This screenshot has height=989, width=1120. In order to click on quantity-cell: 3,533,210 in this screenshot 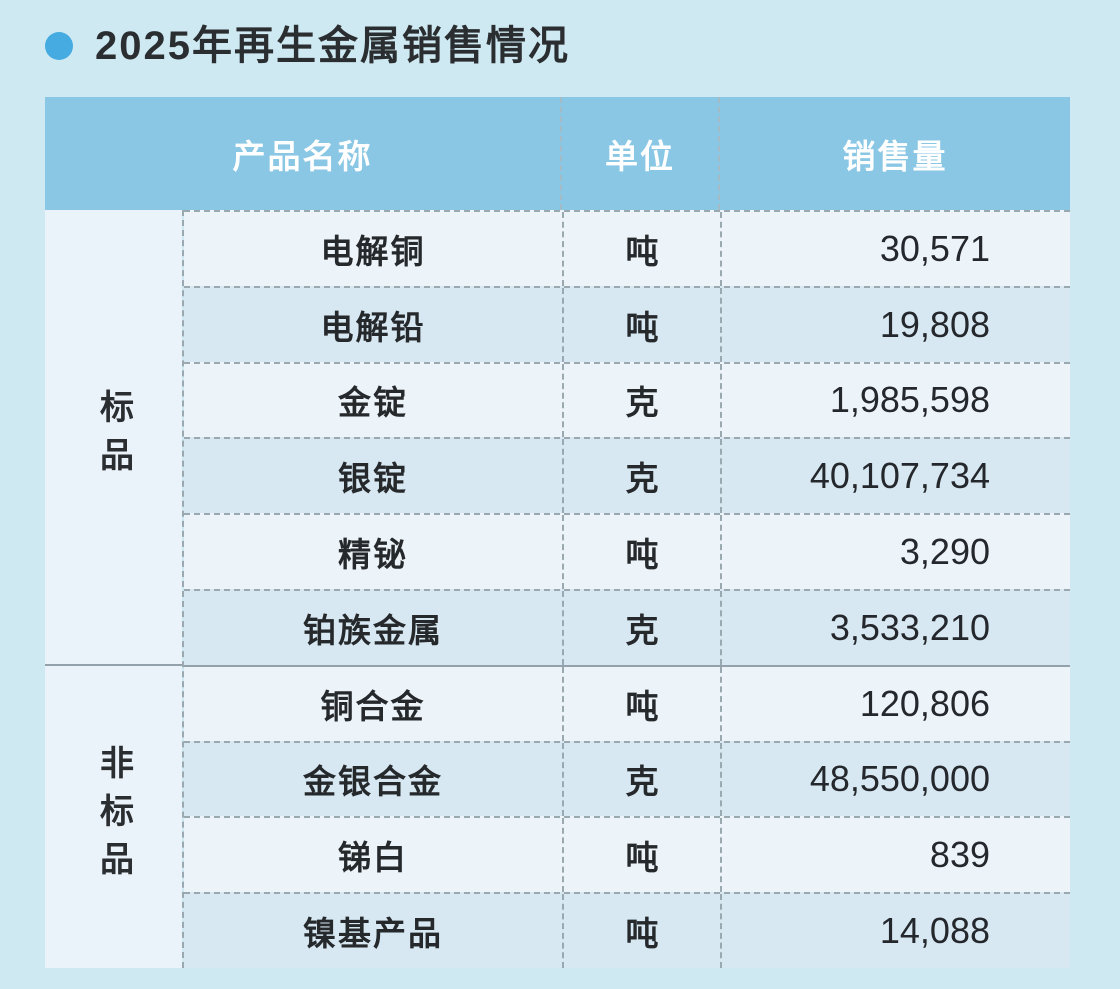, I will do `click(895, 627)`.